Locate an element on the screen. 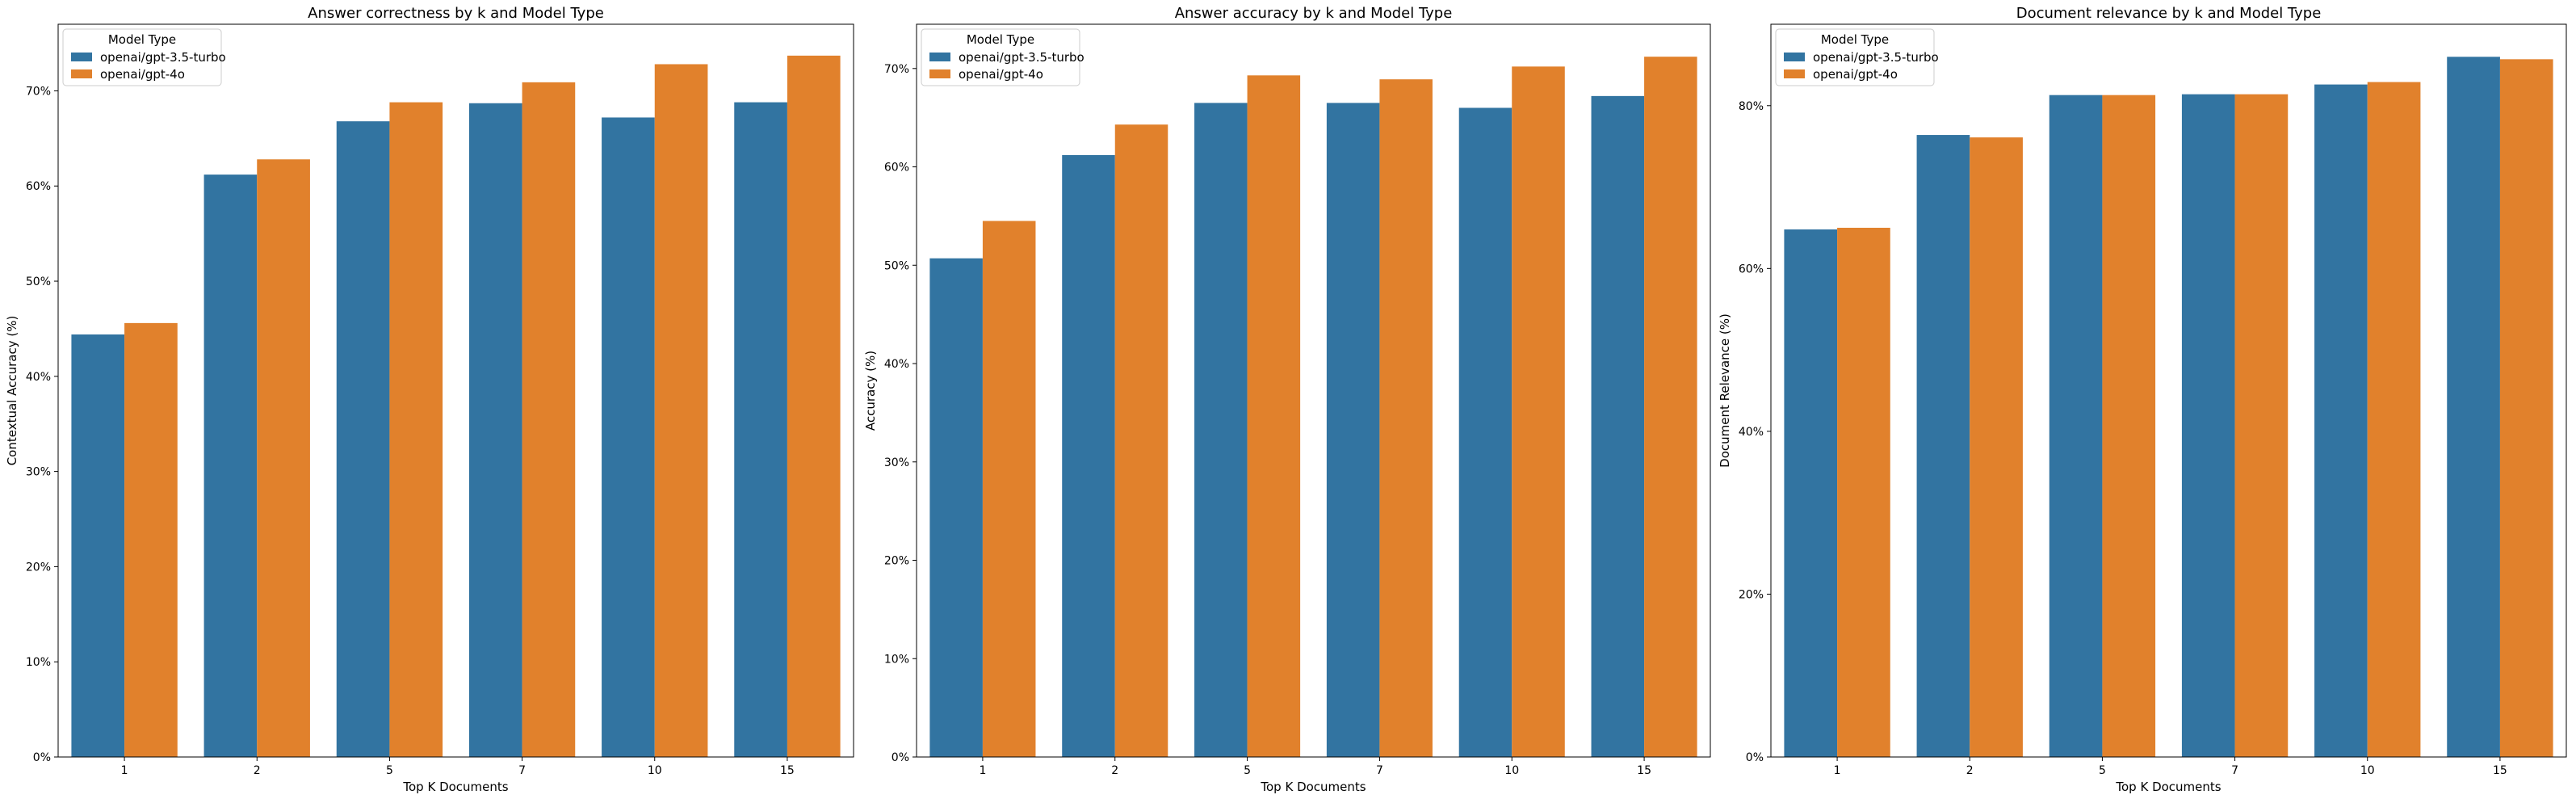 This screenshot has width=2576, height=799. chart-title: Answer accuracy by k and Model Type is located at coordinates (1314, 13).